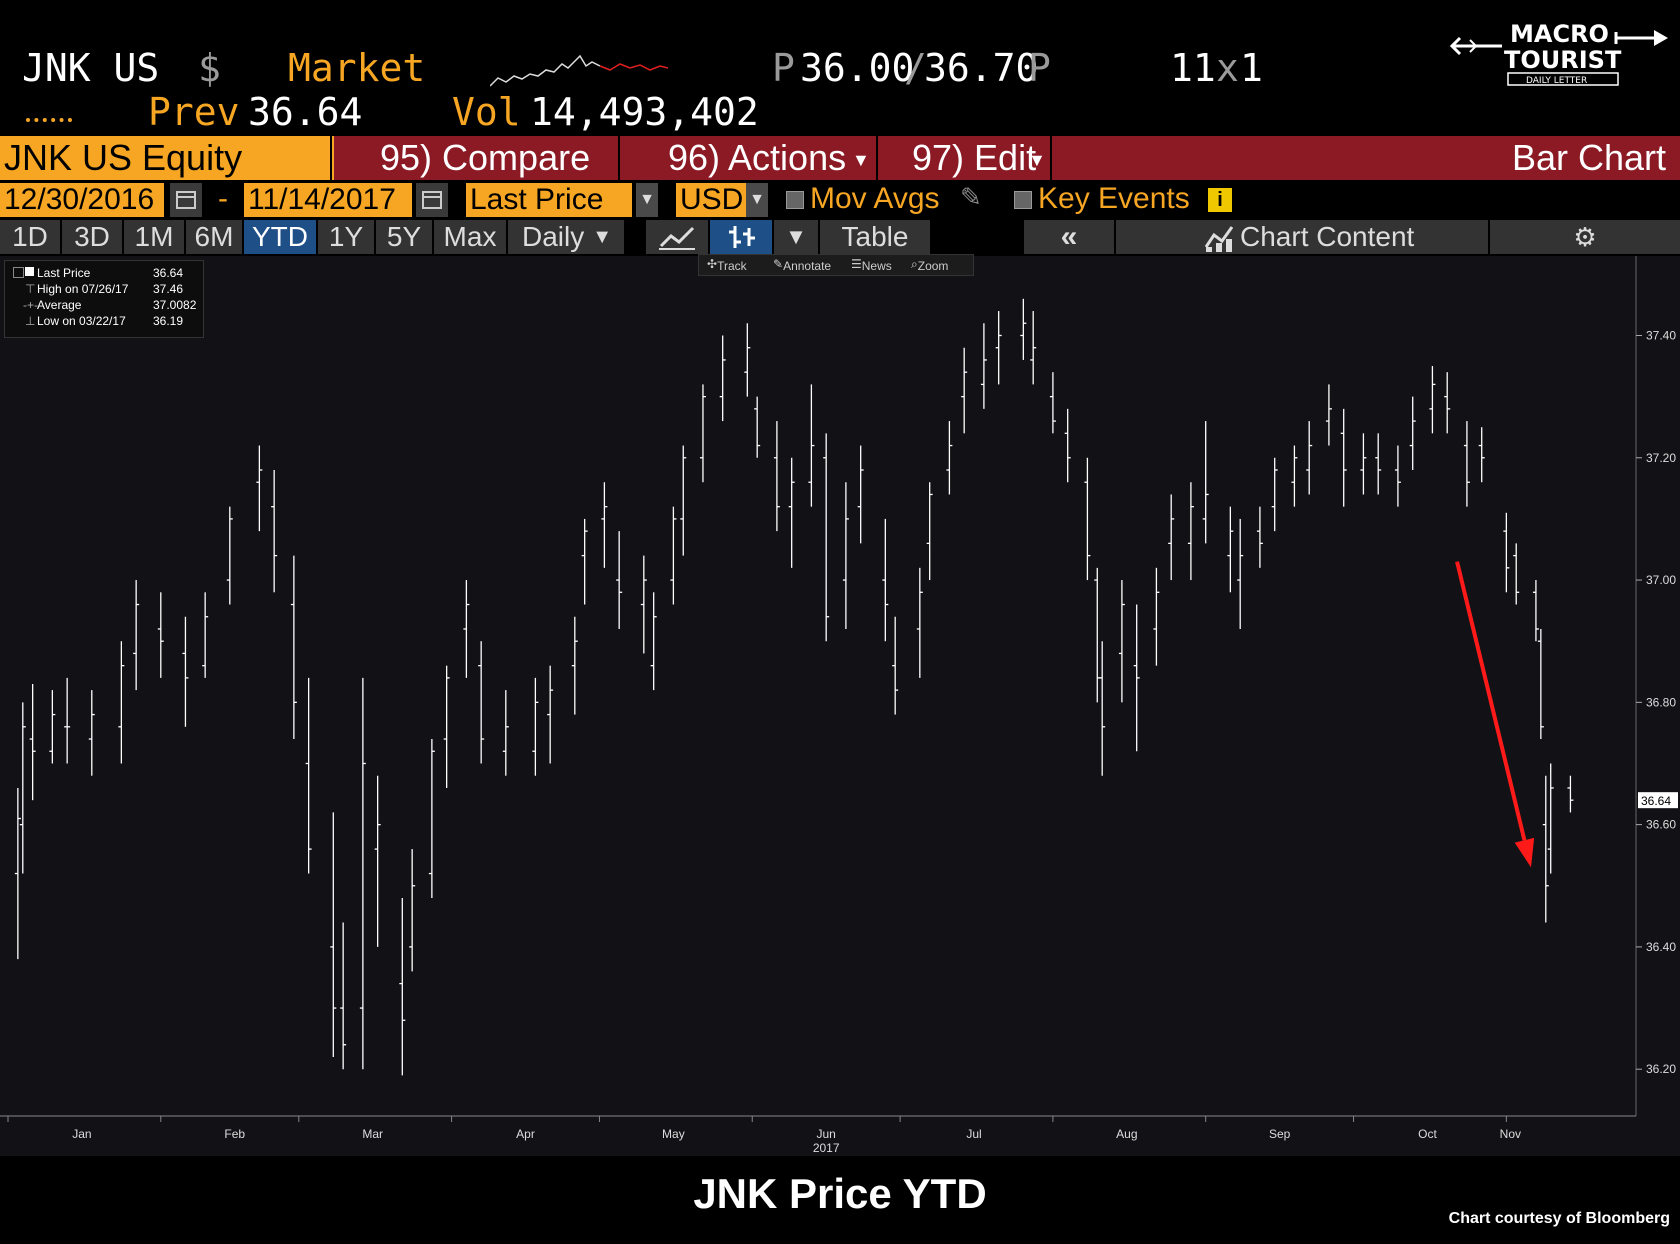  What do you see at coordinates (1661, 825) in the screenshot?
I see `y-tick-label: 36.60` at bounding box center [1661, 825].